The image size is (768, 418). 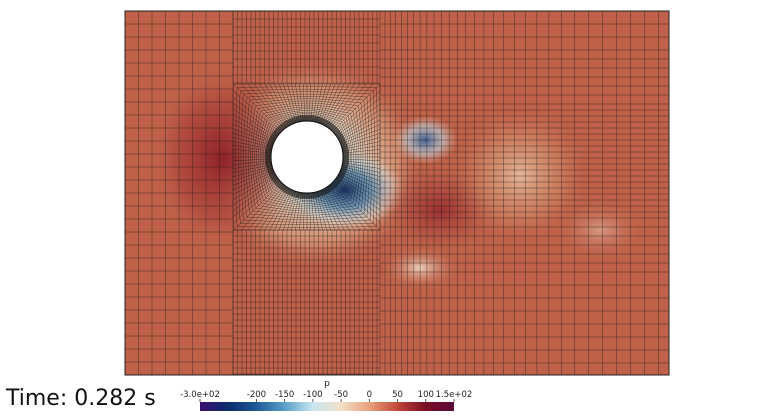 What do you see at coordinates (312, 395) in the screenshot?
I see `colorbar-tick-3: -100` at bounding box center [312, 395].